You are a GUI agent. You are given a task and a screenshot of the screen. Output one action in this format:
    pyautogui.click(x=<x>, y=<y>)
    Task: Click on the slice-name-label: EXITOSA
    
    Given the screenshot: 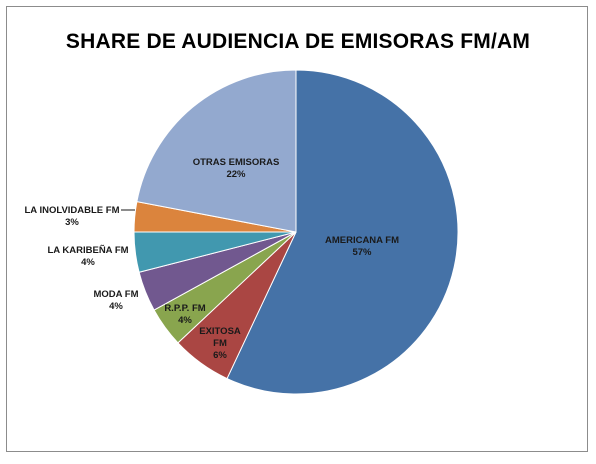 What is the action you would take?
    pyautogui.click(x=220, y=331)
    